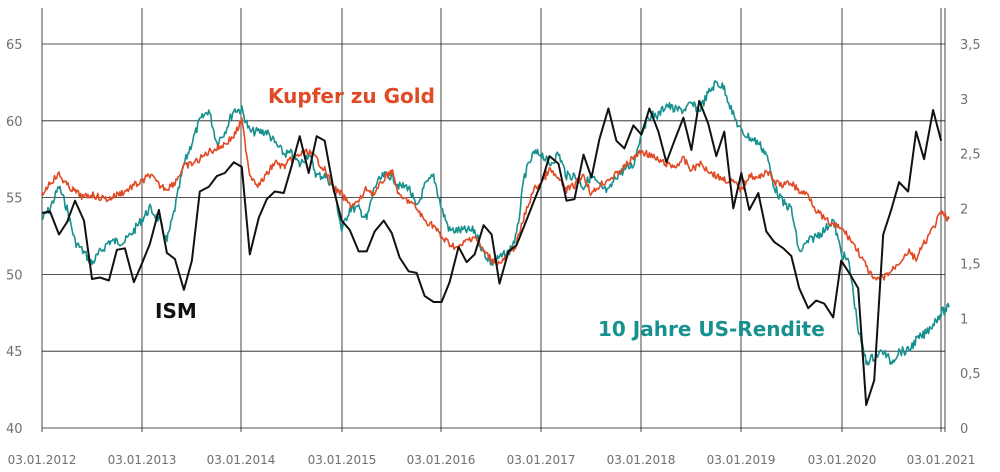  I want to click on y-tick-right: 2, so click(964, 210).